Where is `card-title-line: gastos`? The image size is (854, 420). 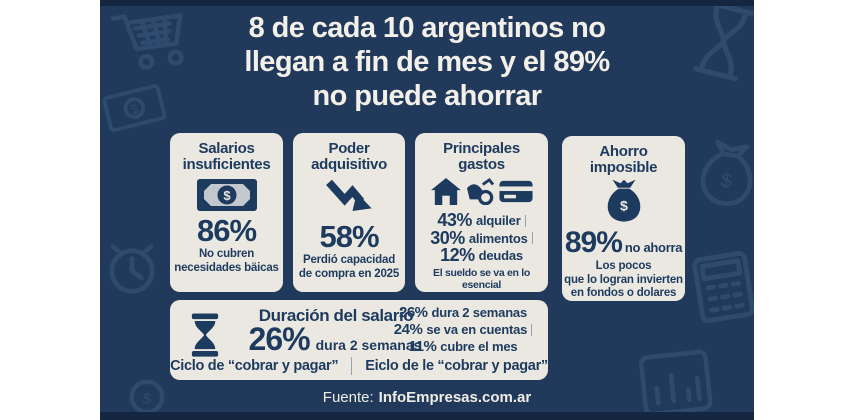 card-title-line: gastos is located at coordinates (481, 164).